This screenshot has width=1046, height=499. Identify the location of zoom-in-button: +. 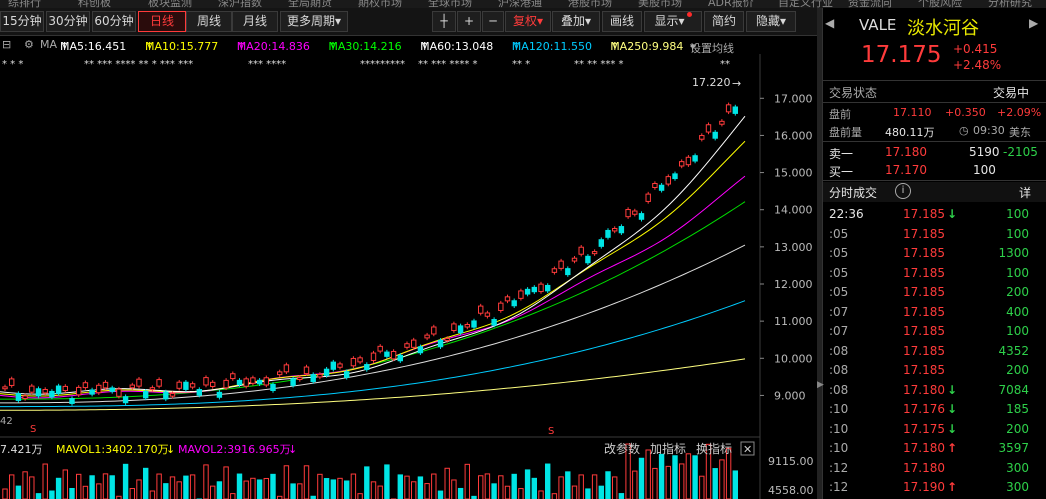
(469, 21).